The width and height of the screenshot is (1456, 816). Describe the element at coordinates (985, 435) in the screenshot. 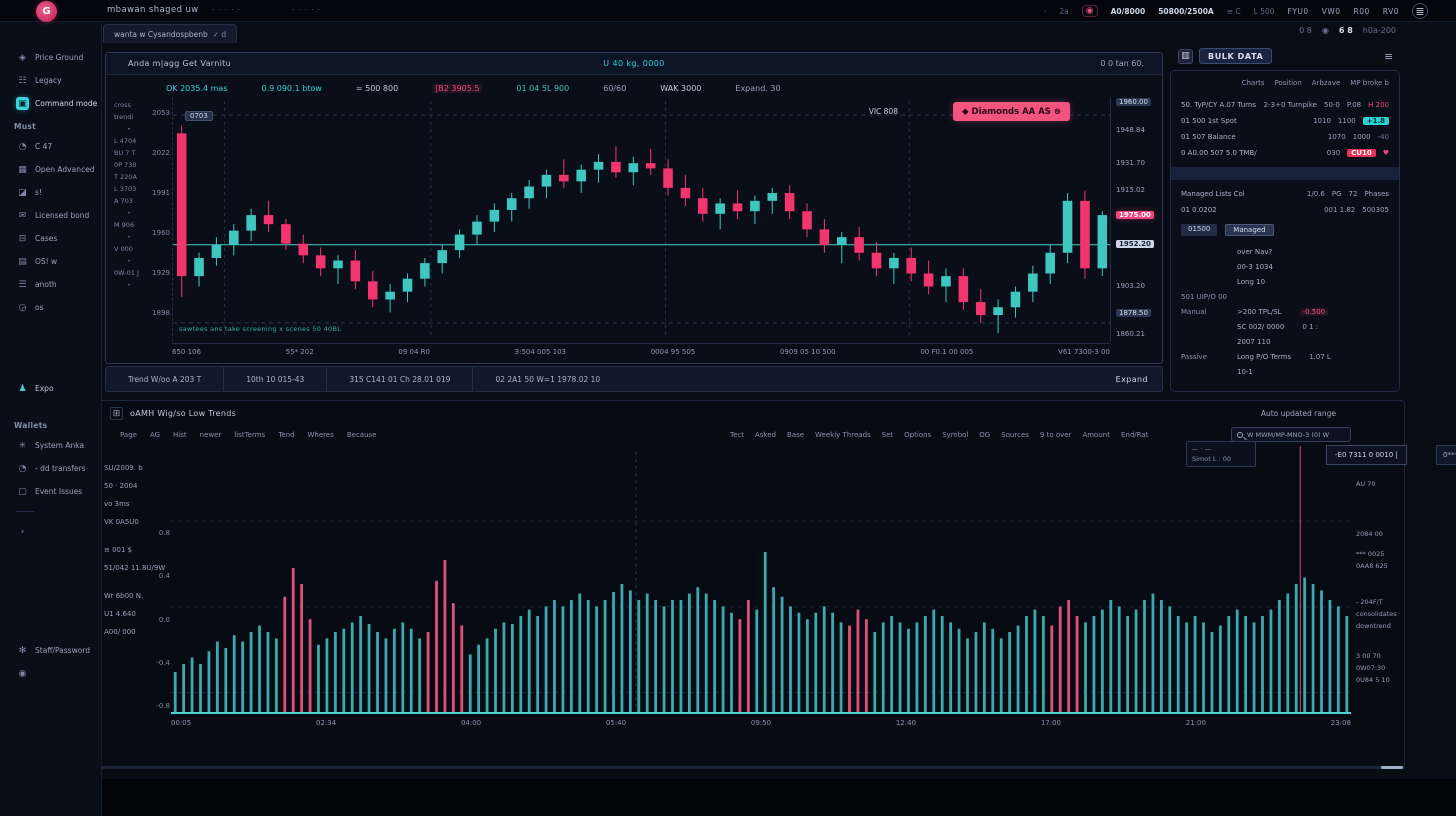

I see `filter-tag: OG` at that location.